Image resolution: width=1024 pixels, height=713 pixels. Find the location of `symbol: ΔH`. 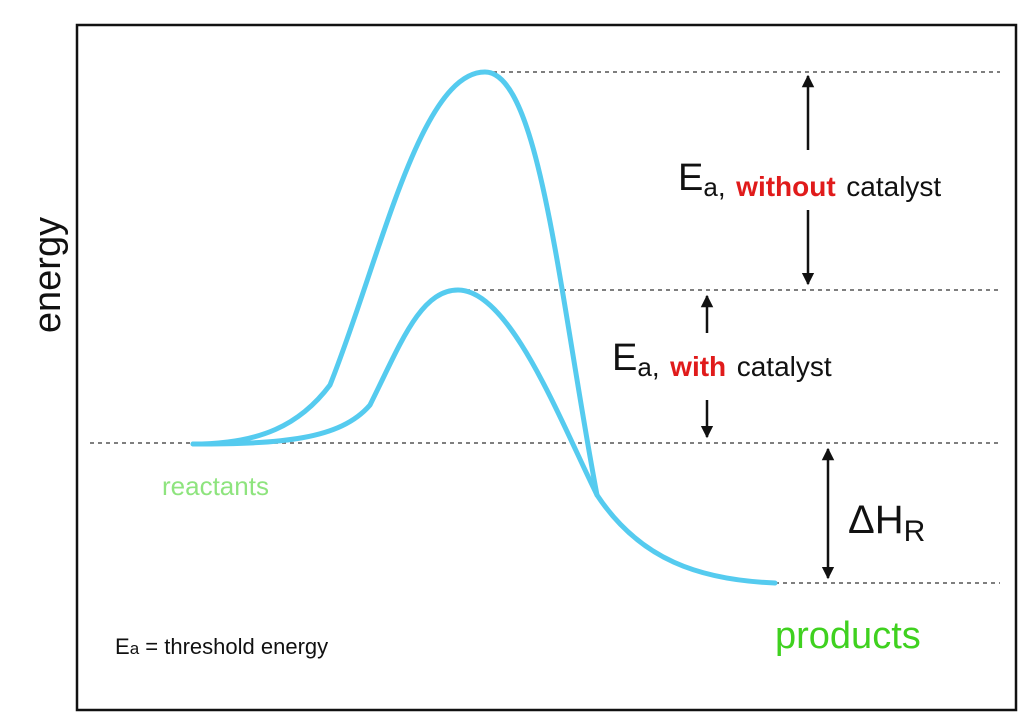

symbol: ΔH is located at coordinates (876, 520).